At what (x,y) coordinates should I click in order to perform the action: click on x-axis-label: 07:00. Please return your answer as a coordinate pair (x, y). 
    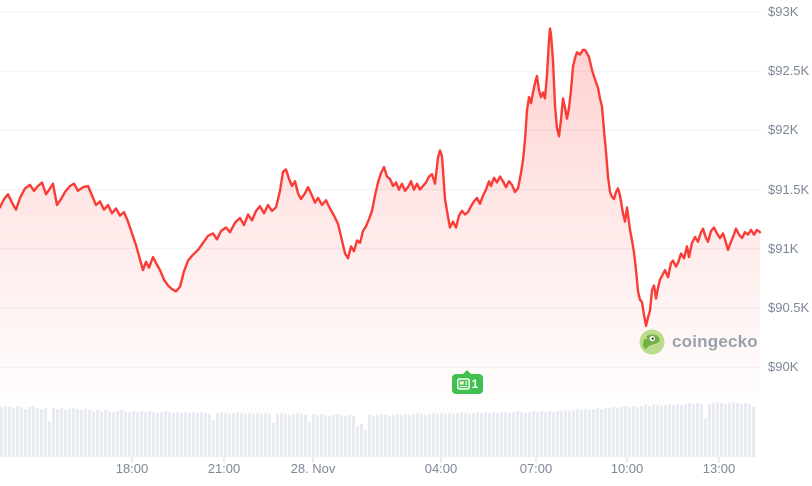
    Looking at the image, I should click on (536, 468).